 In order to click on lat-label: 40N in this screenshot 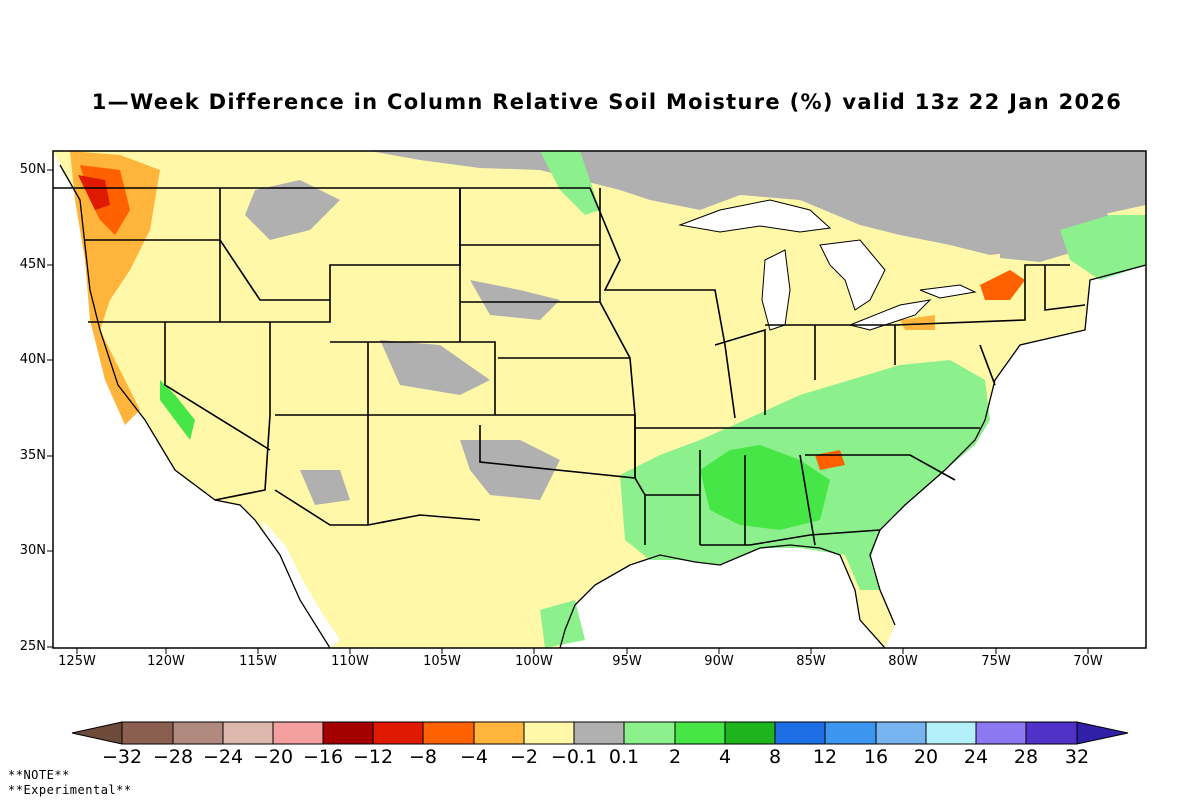, I will do `click(32, 359)`.